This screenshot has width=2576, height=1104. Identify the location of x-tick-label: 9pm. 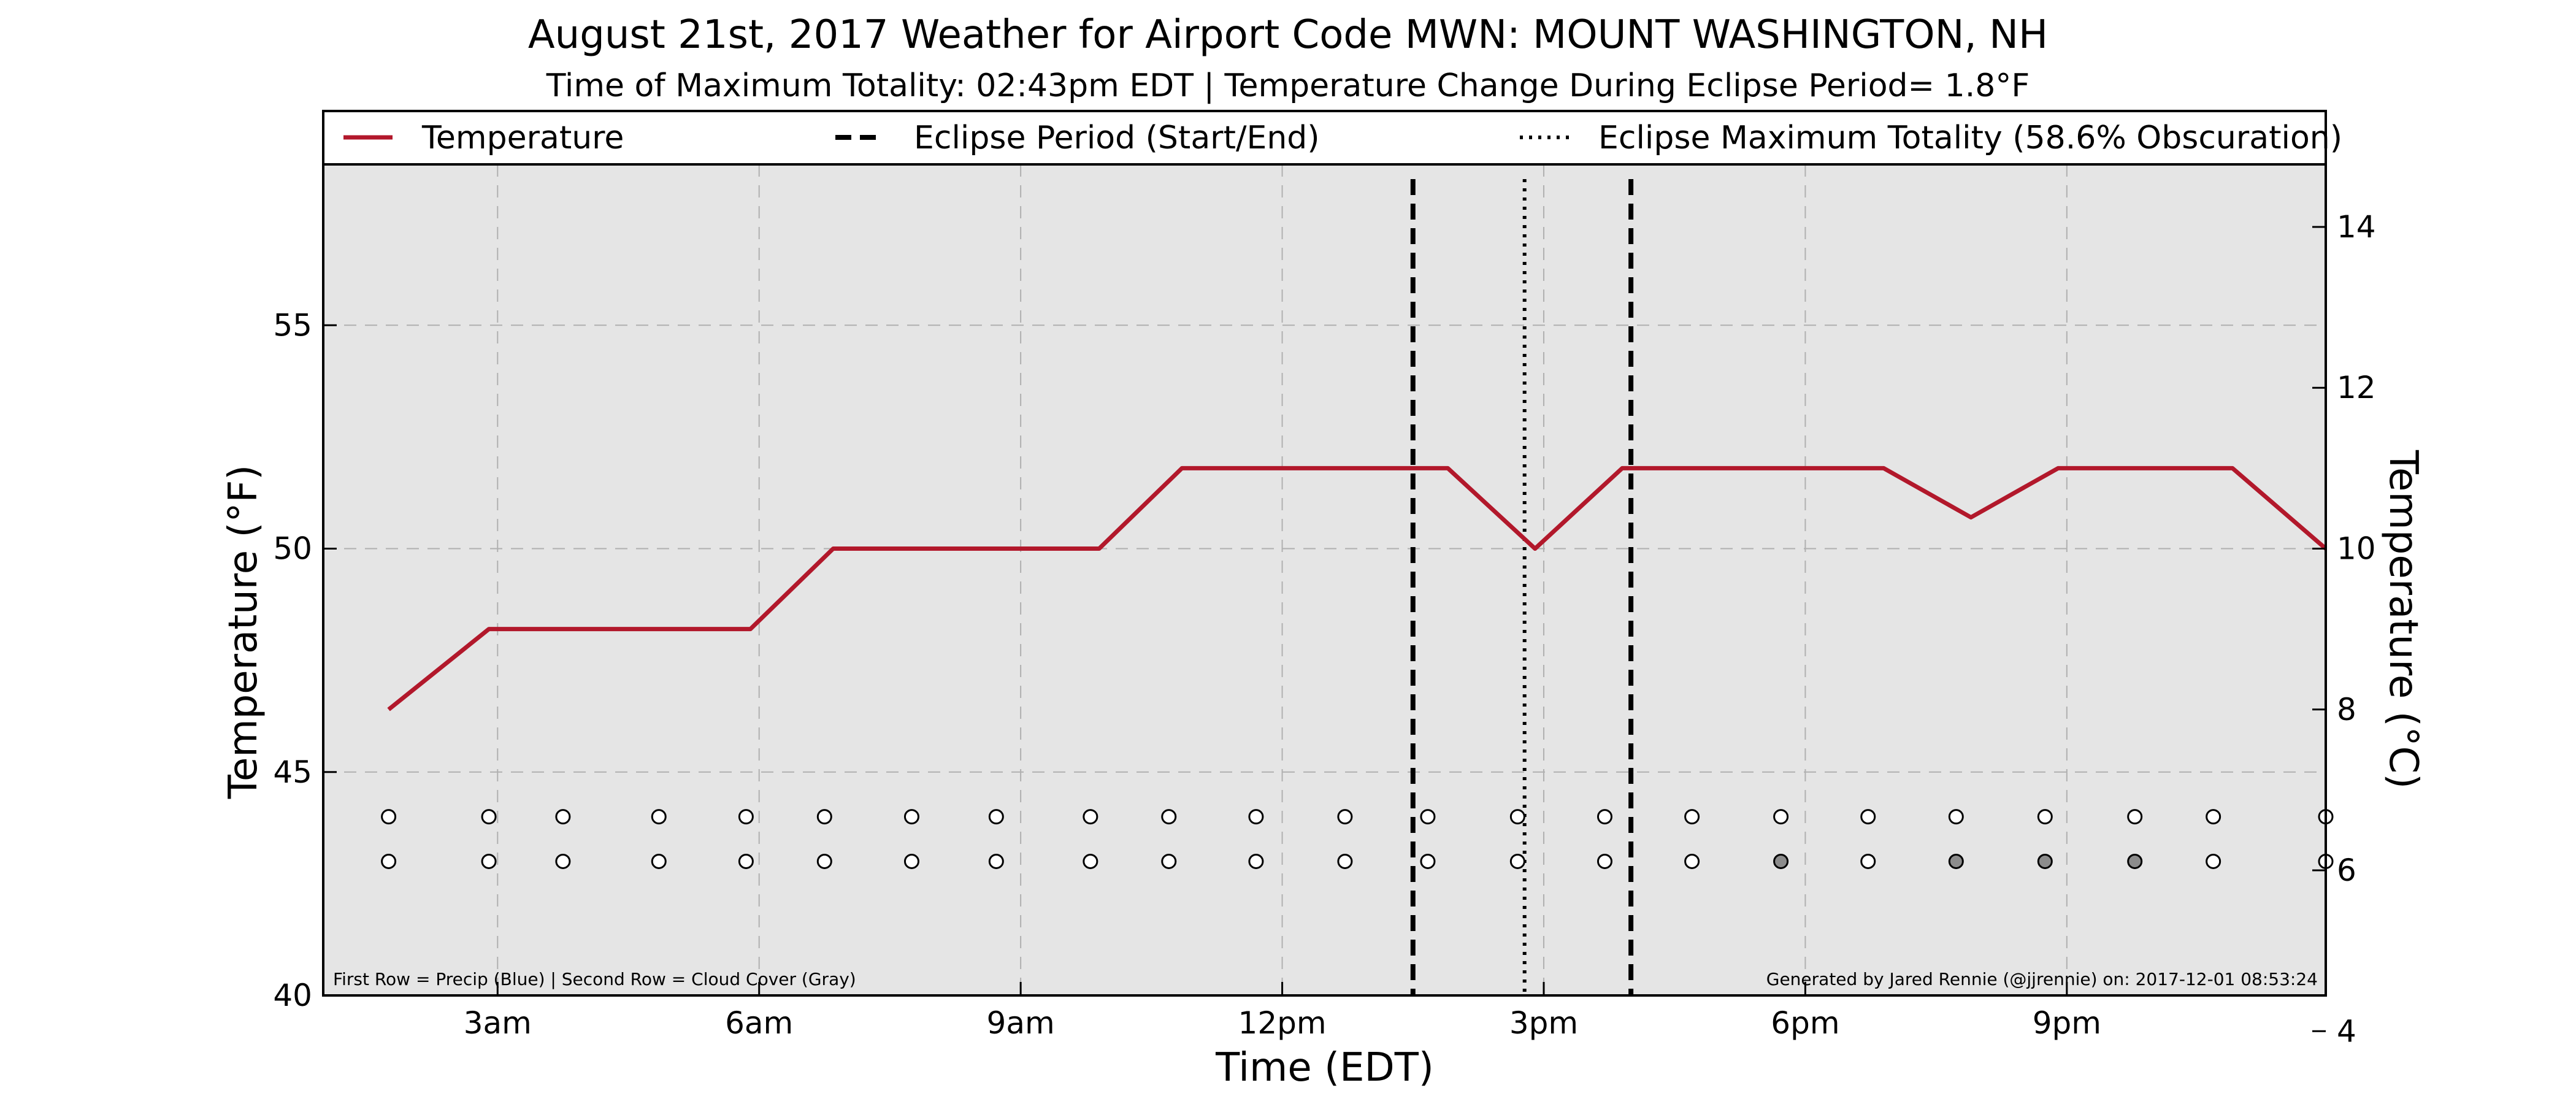
(2067, 1023).